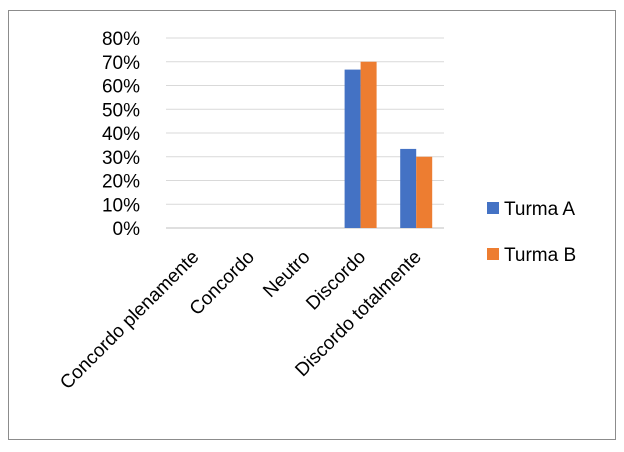 The width and height of the screenshot is (624, 452). I want to click on y-axis-ticks: 0% 10%20% 30% 40% 50%60% 70% 80%, so click(121, 134).